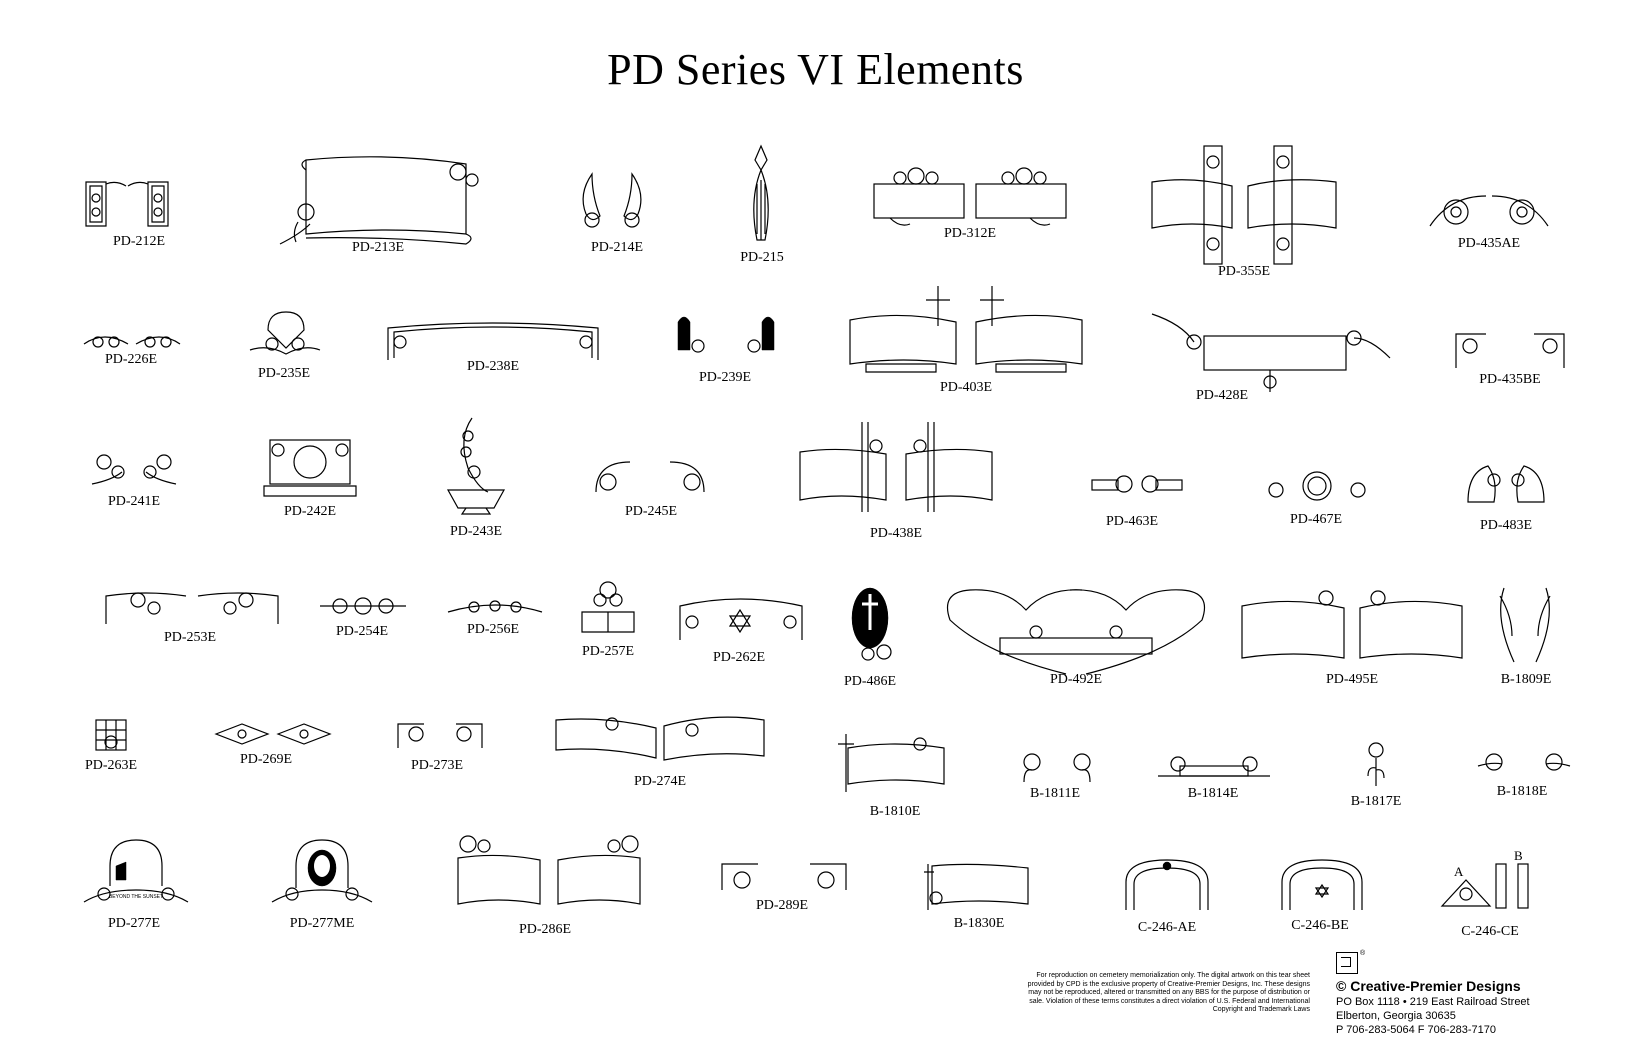 The image size is (1631, 1055). Describe the element at coordinates (266, 759) in the screenshot. I see `pd-269e-label: PD-269E` at that location.